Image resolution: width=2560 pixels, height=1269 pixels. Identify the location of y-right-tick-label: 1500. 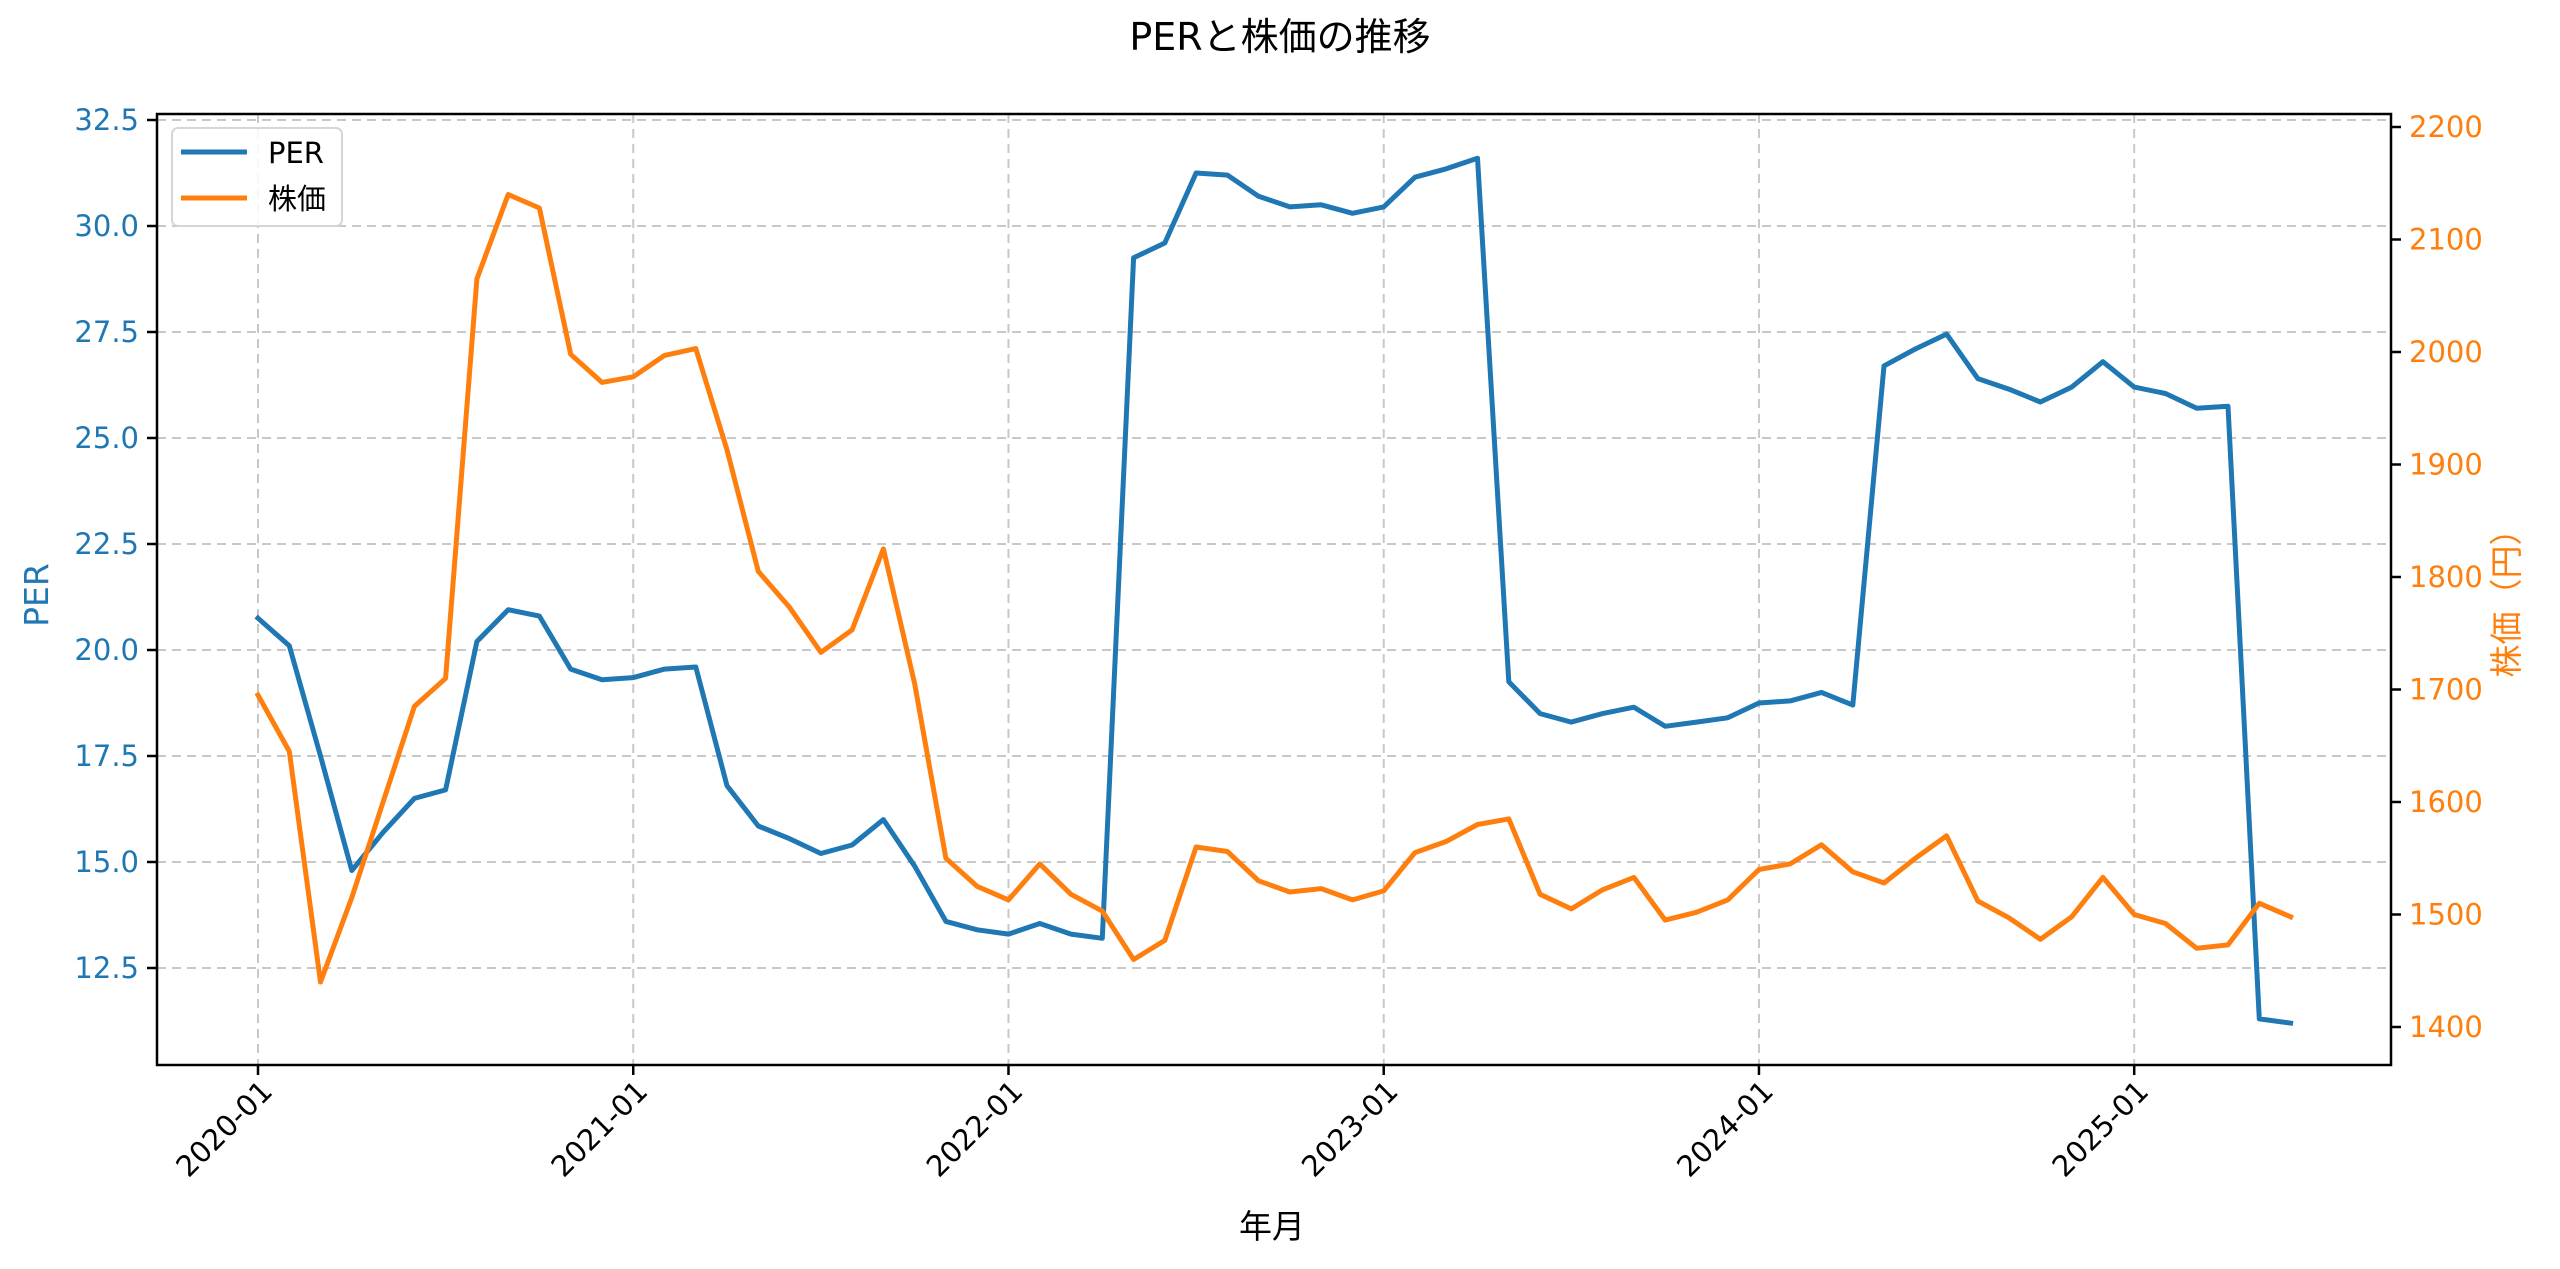
(2446, 915).